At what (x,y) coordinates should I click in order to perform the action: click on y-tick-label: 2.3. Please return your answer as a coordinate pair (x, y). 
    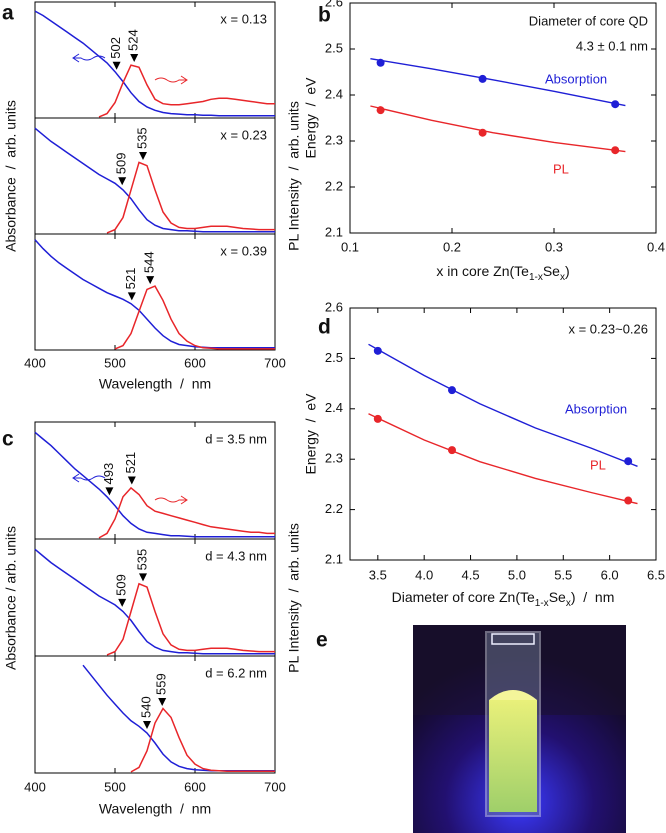
    Looking at the image, I should click on (334, 458).